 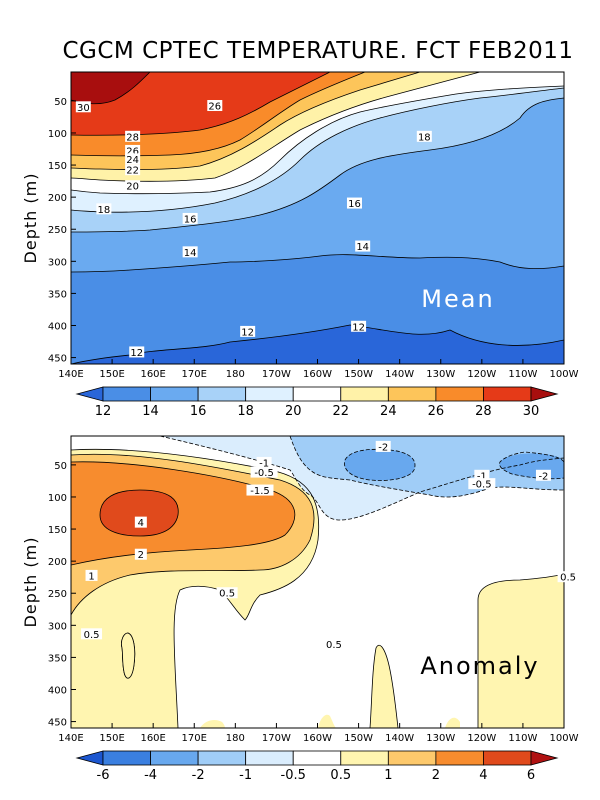 What do you see at coordinates (481, 738) in the screenshot?
I see `anomaly-x-tick-label: 120W` at bounding box center [481, 738].